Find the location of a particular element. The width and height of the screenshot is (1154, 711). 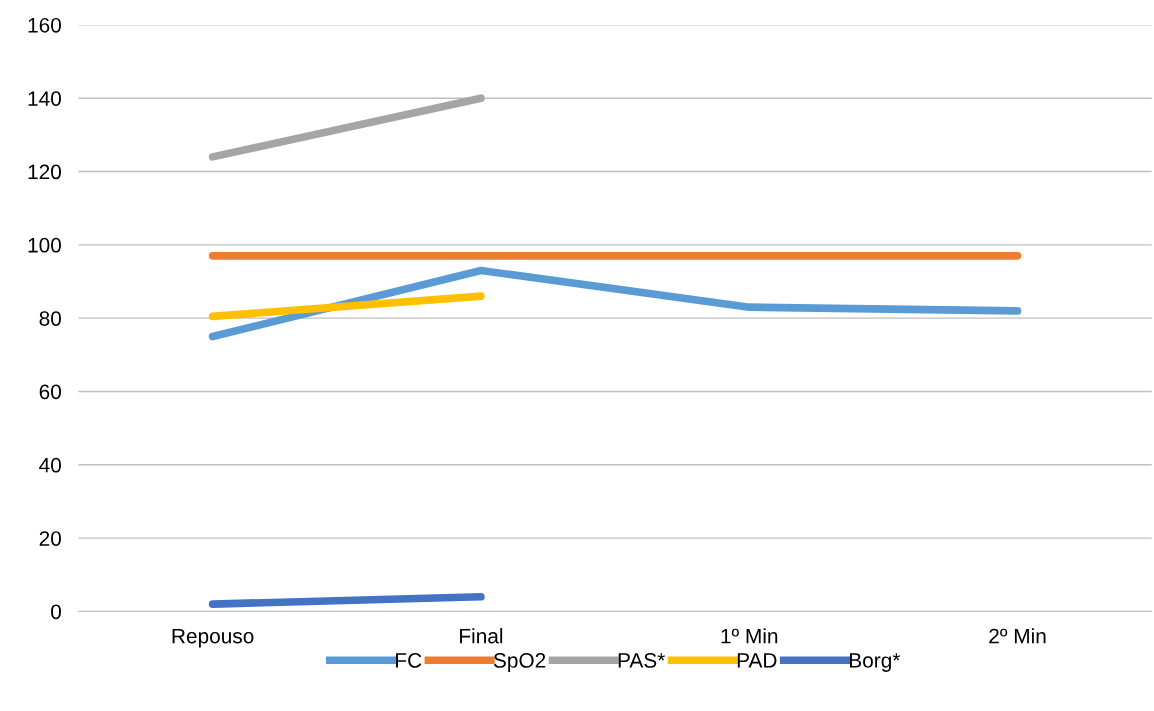

y-tick-label: 120 is located at coordinates (44, 172).